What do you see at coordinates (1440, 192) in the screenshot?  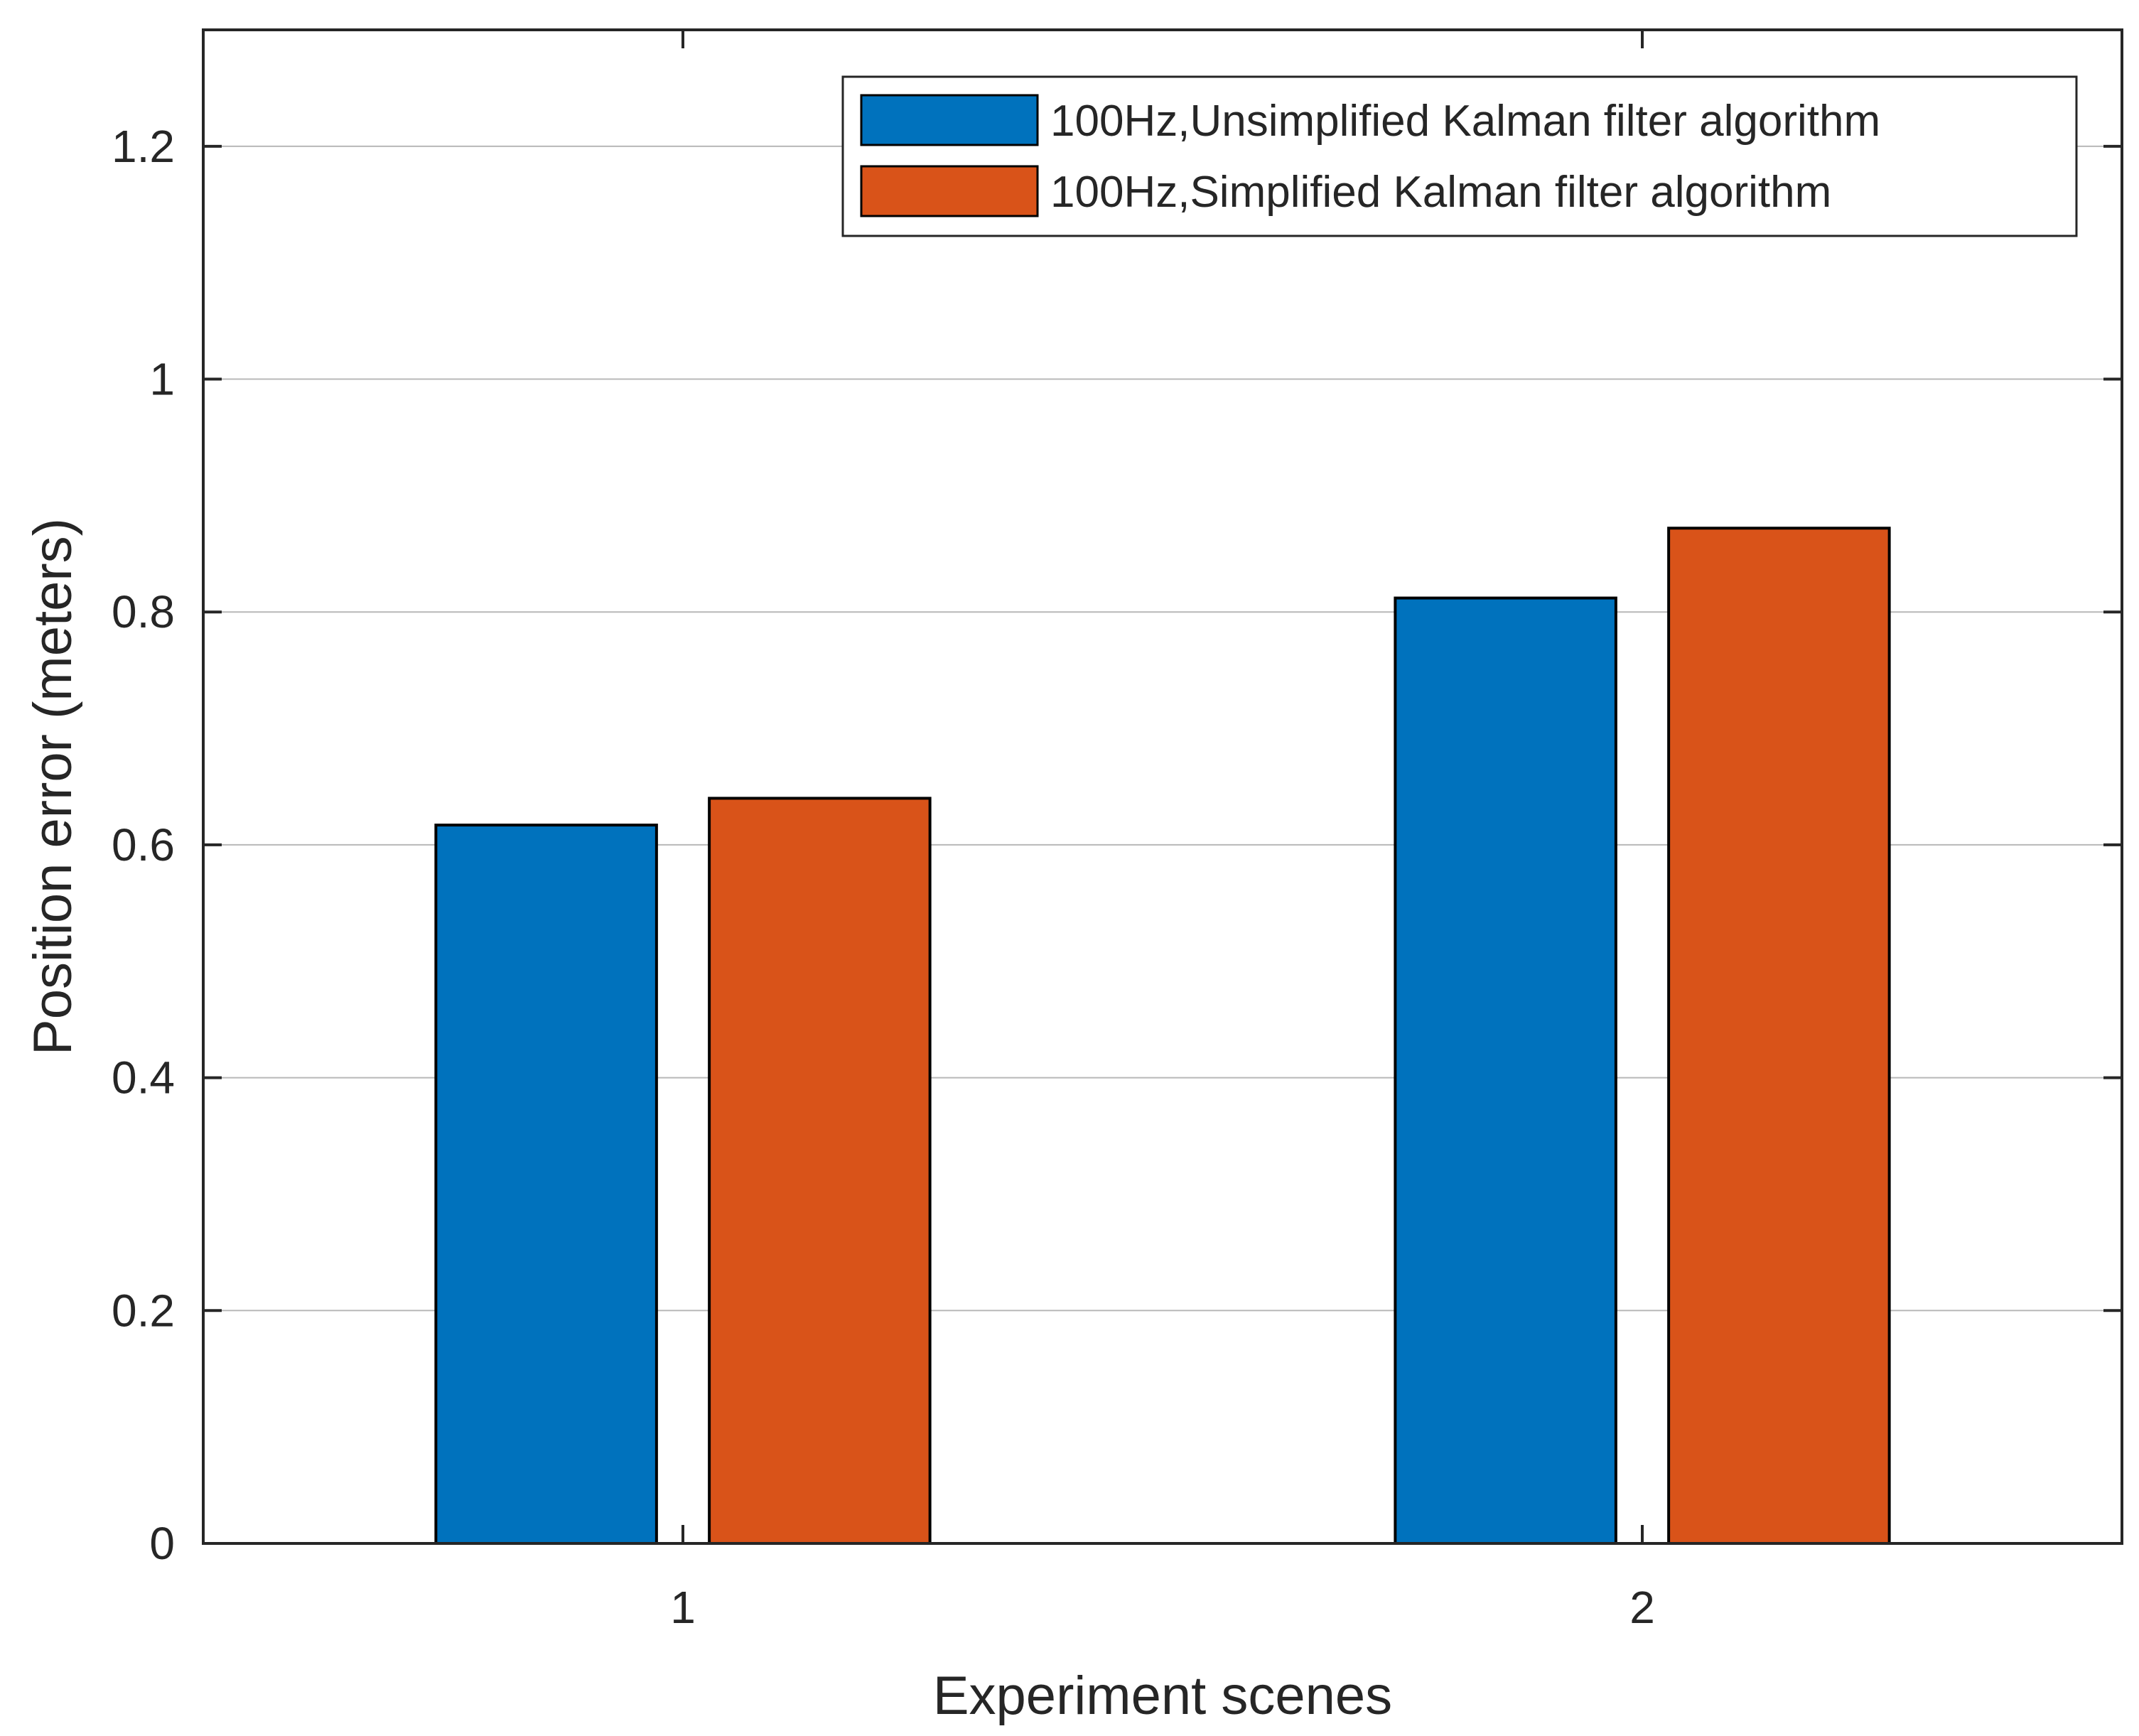 I see `legend-label-simplified: 100Hz,Simplified Kalman filter algorithm` at bounding box center [1440, 192].